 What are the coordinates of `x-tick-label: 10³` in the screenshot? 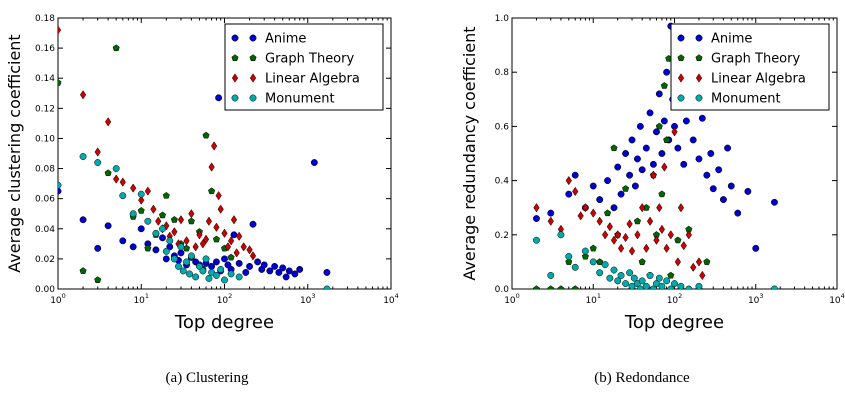 It's located at (308, 299).